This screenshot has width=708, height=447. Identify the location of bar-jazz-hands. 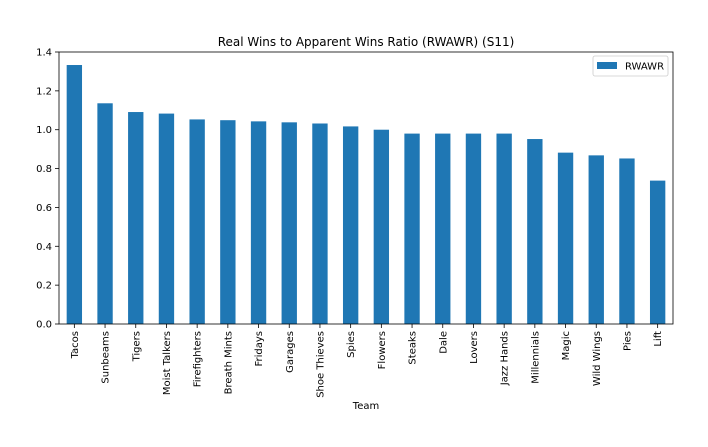
(504, 228).